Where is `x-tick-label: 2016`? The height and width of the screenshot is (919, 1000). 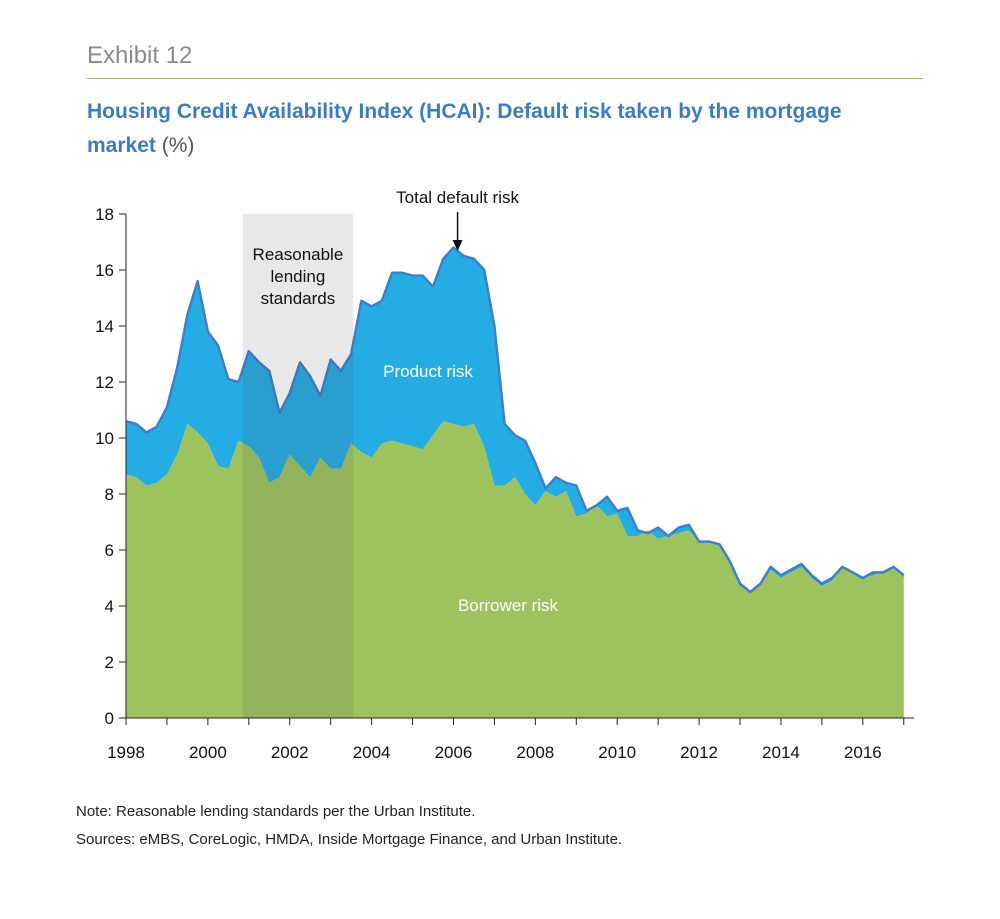
x-tick-label: 2016 is located at coordinates (863, 752).